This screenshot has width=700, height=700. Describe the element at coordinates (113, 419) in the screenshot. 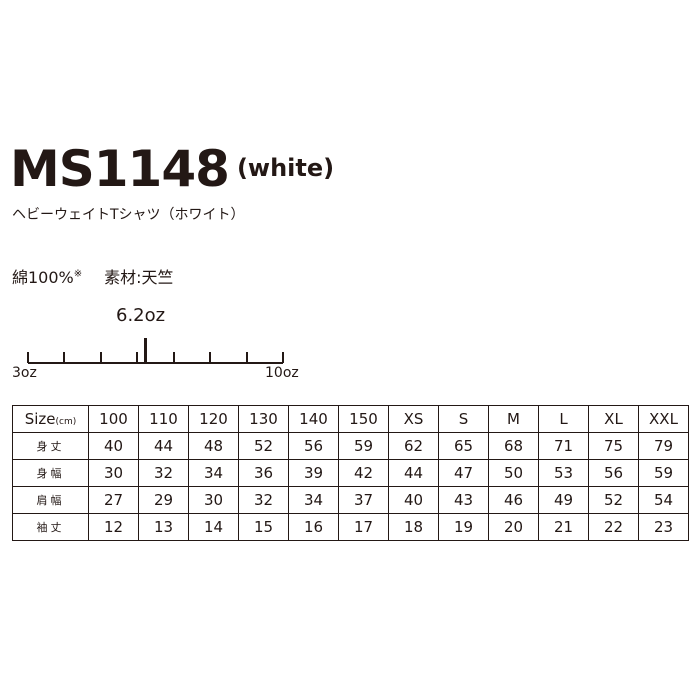

I see `size-column-header: 100` at that location.